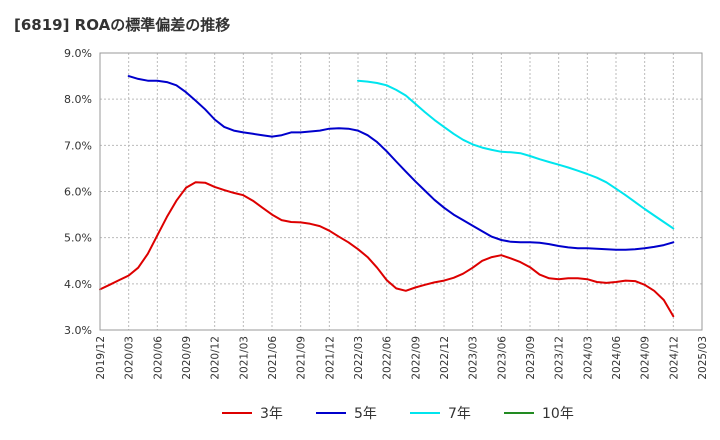 This screenshot has height=440, width=720. Describe the element at coordinates (244, 358) in the screenshot. I see `x-tick-label: 2021/03` at that location.